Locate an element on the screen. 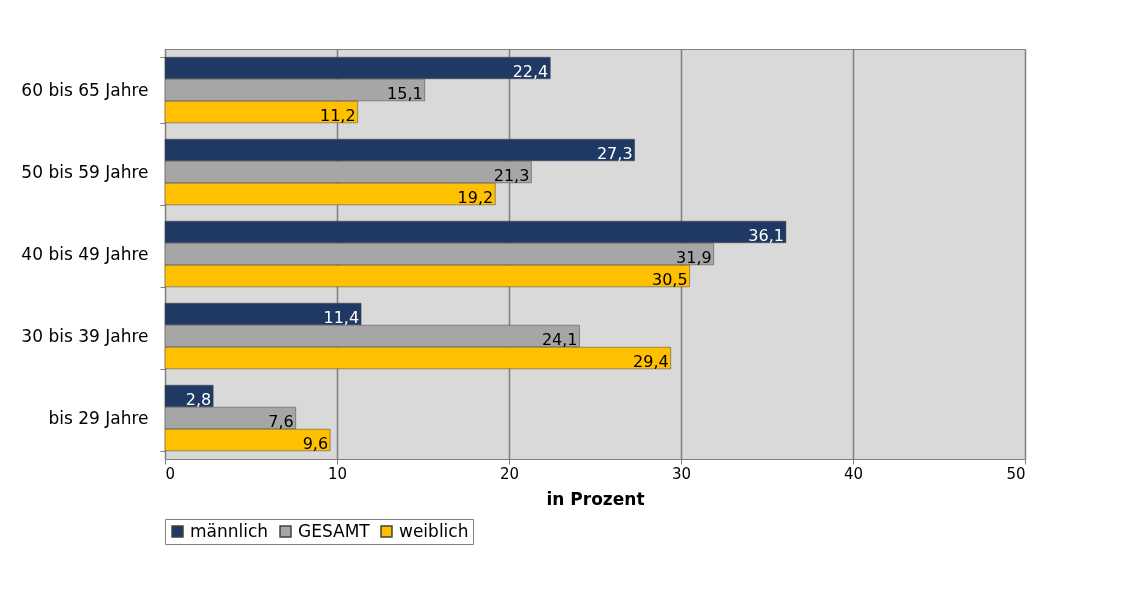 This screenshot has height=606, width=1134. data-label: 19,2 is located at coordinates (475, 198).